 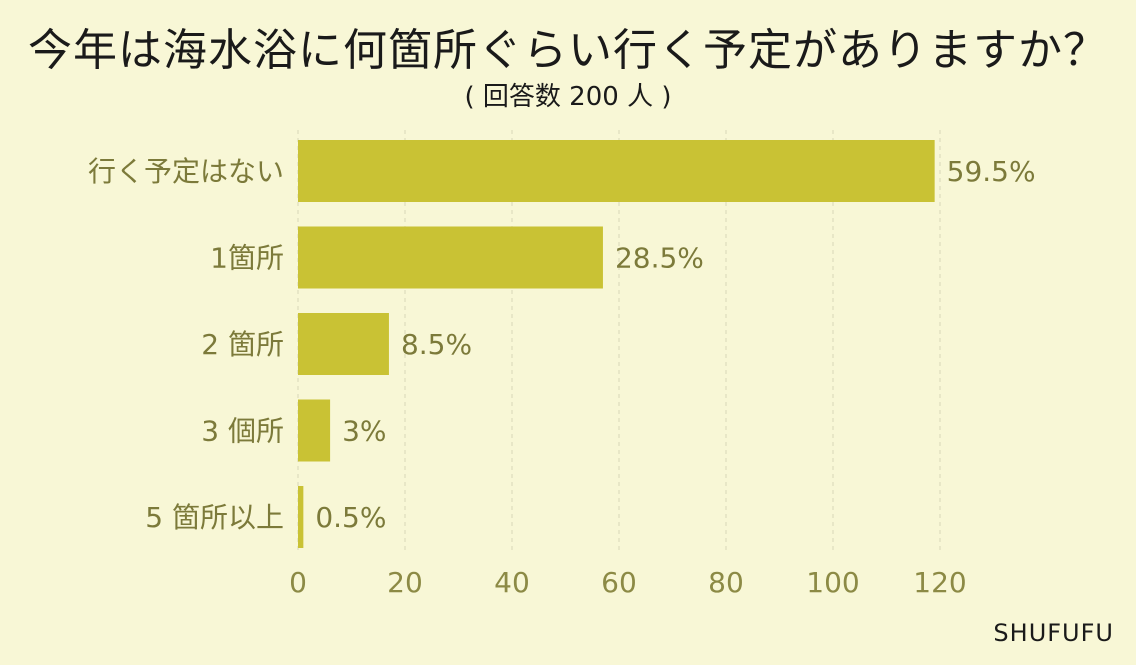 What do you see at coordinates (242, 431) in the screenshot?
I see `category-label-3: 3 個所` at bounding box center [242, 431].